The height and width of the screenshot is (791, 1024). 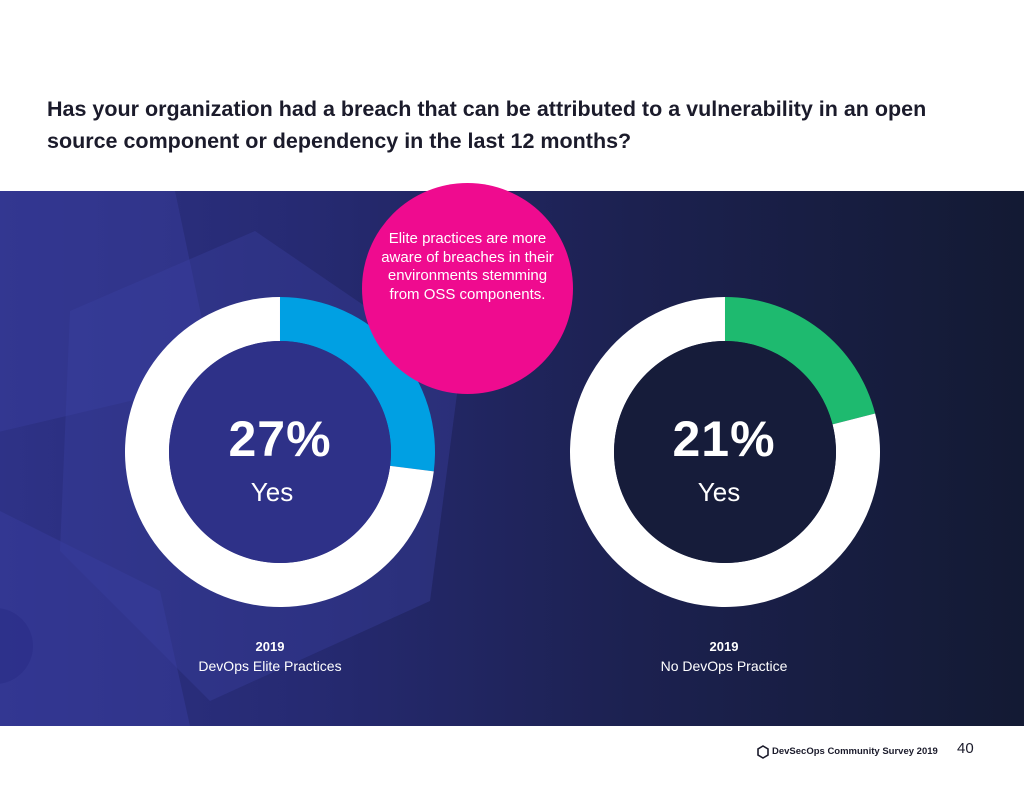 I want to click on caption-elite: 2019 DevOps Elite Practices, so click(x=270, y=657).